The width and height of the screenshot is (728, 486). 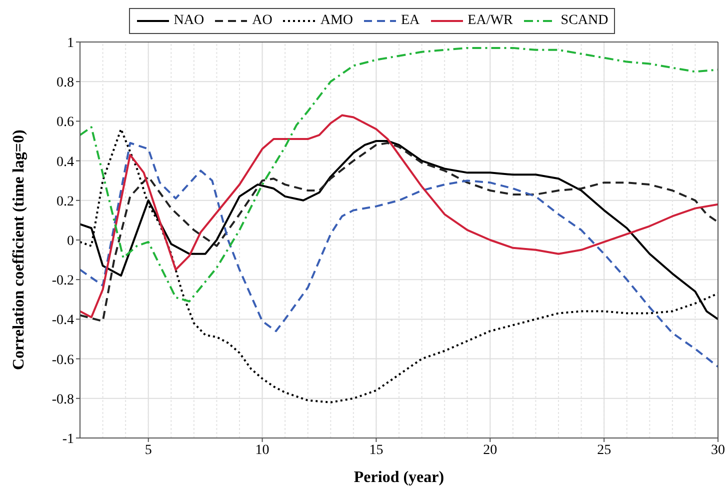 What do you see at coordinates (65, 202) in the screenshot?
I see `y-tick-label: 0.2` at bounding box center [65, 202].